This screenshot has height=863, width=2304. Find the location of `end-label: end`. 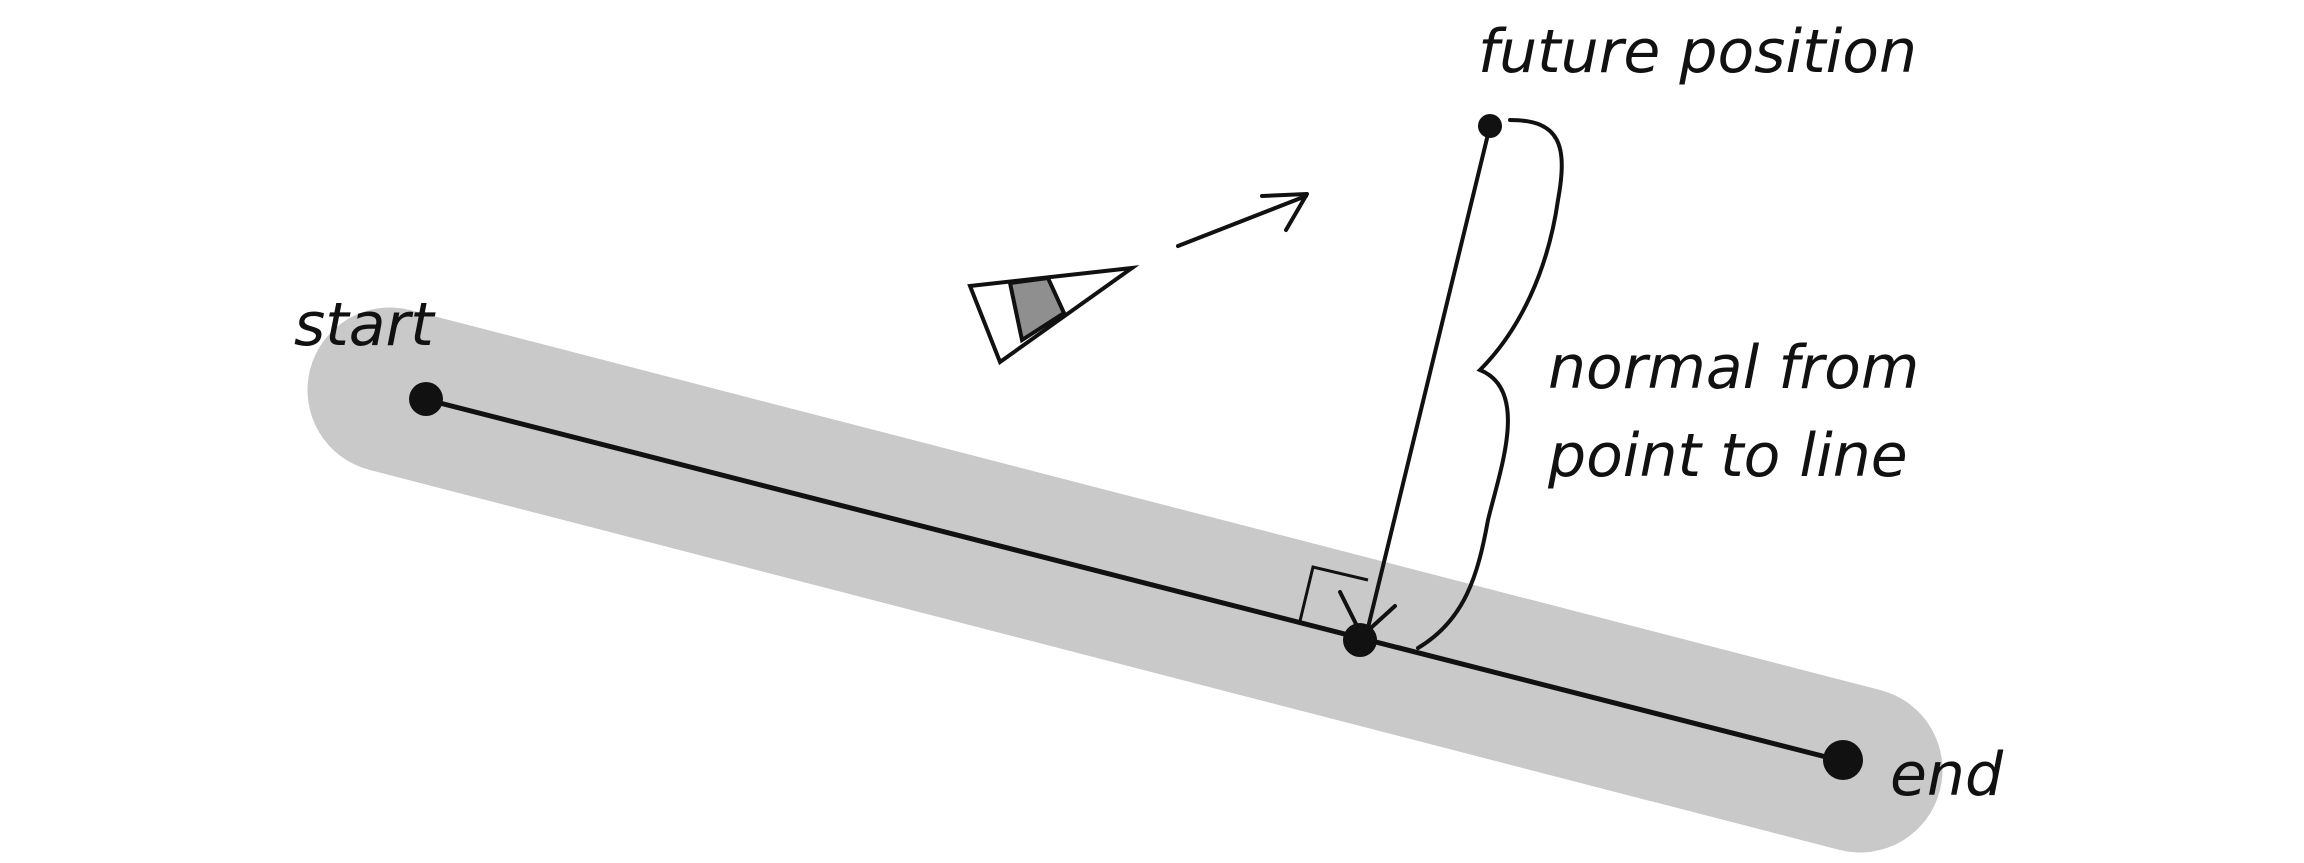

end-label: end is located at coordinates (1947, 775).